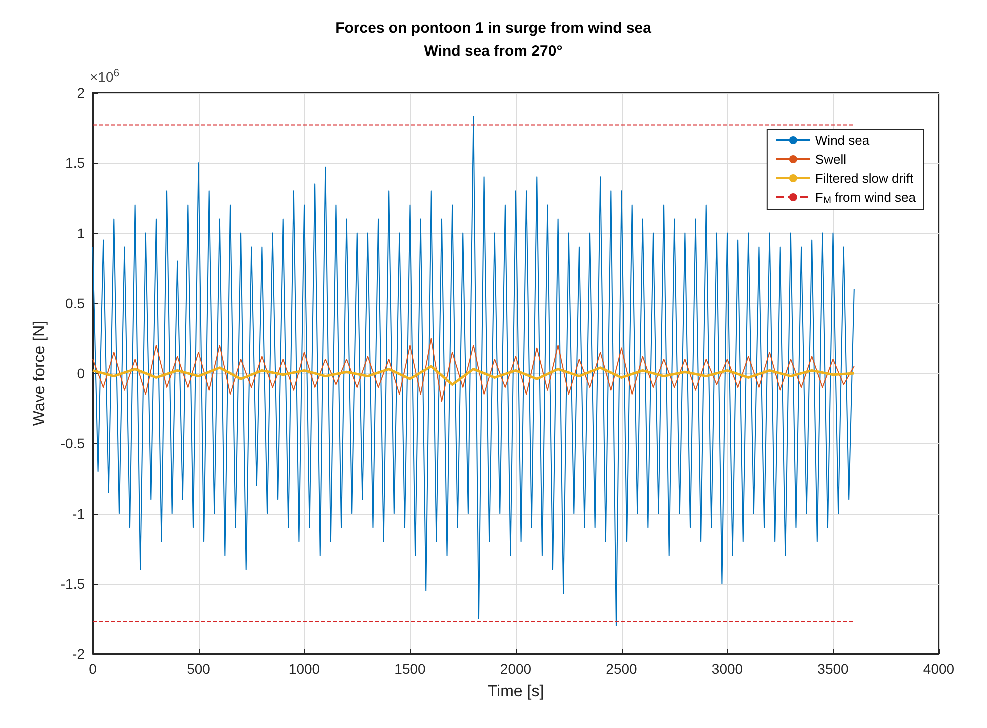 This screenshot has width=987, height=728. What do you see at coordinates (93, 669) in the screenshot?
I see `x-tick-label: 0` at bounding box center [93, 669].